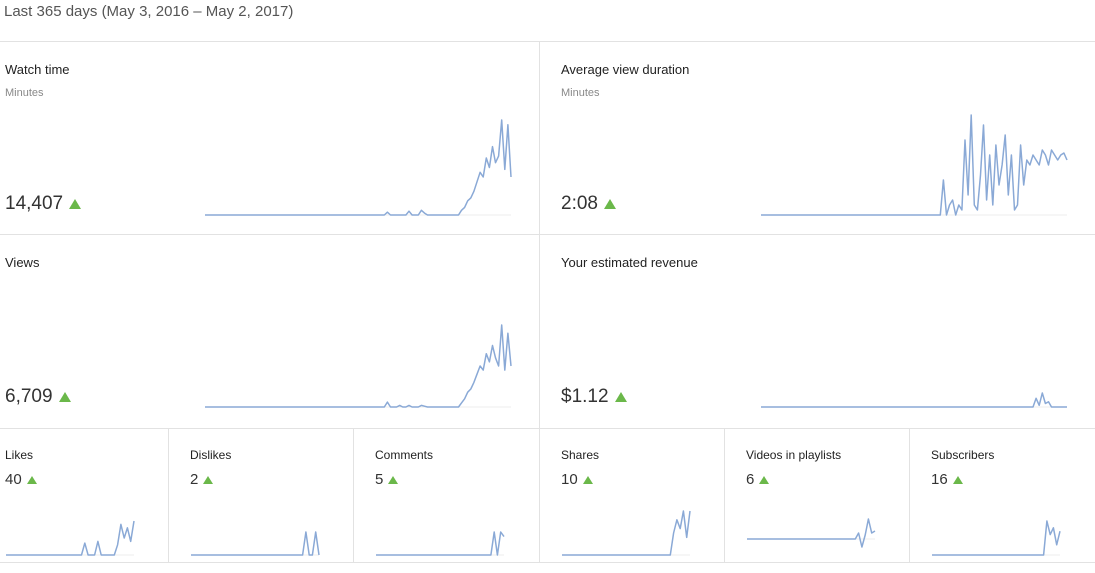  Describe the element at coordinates (963, 455) in the screenshot. I see `card-title: Subscribers` at that location.